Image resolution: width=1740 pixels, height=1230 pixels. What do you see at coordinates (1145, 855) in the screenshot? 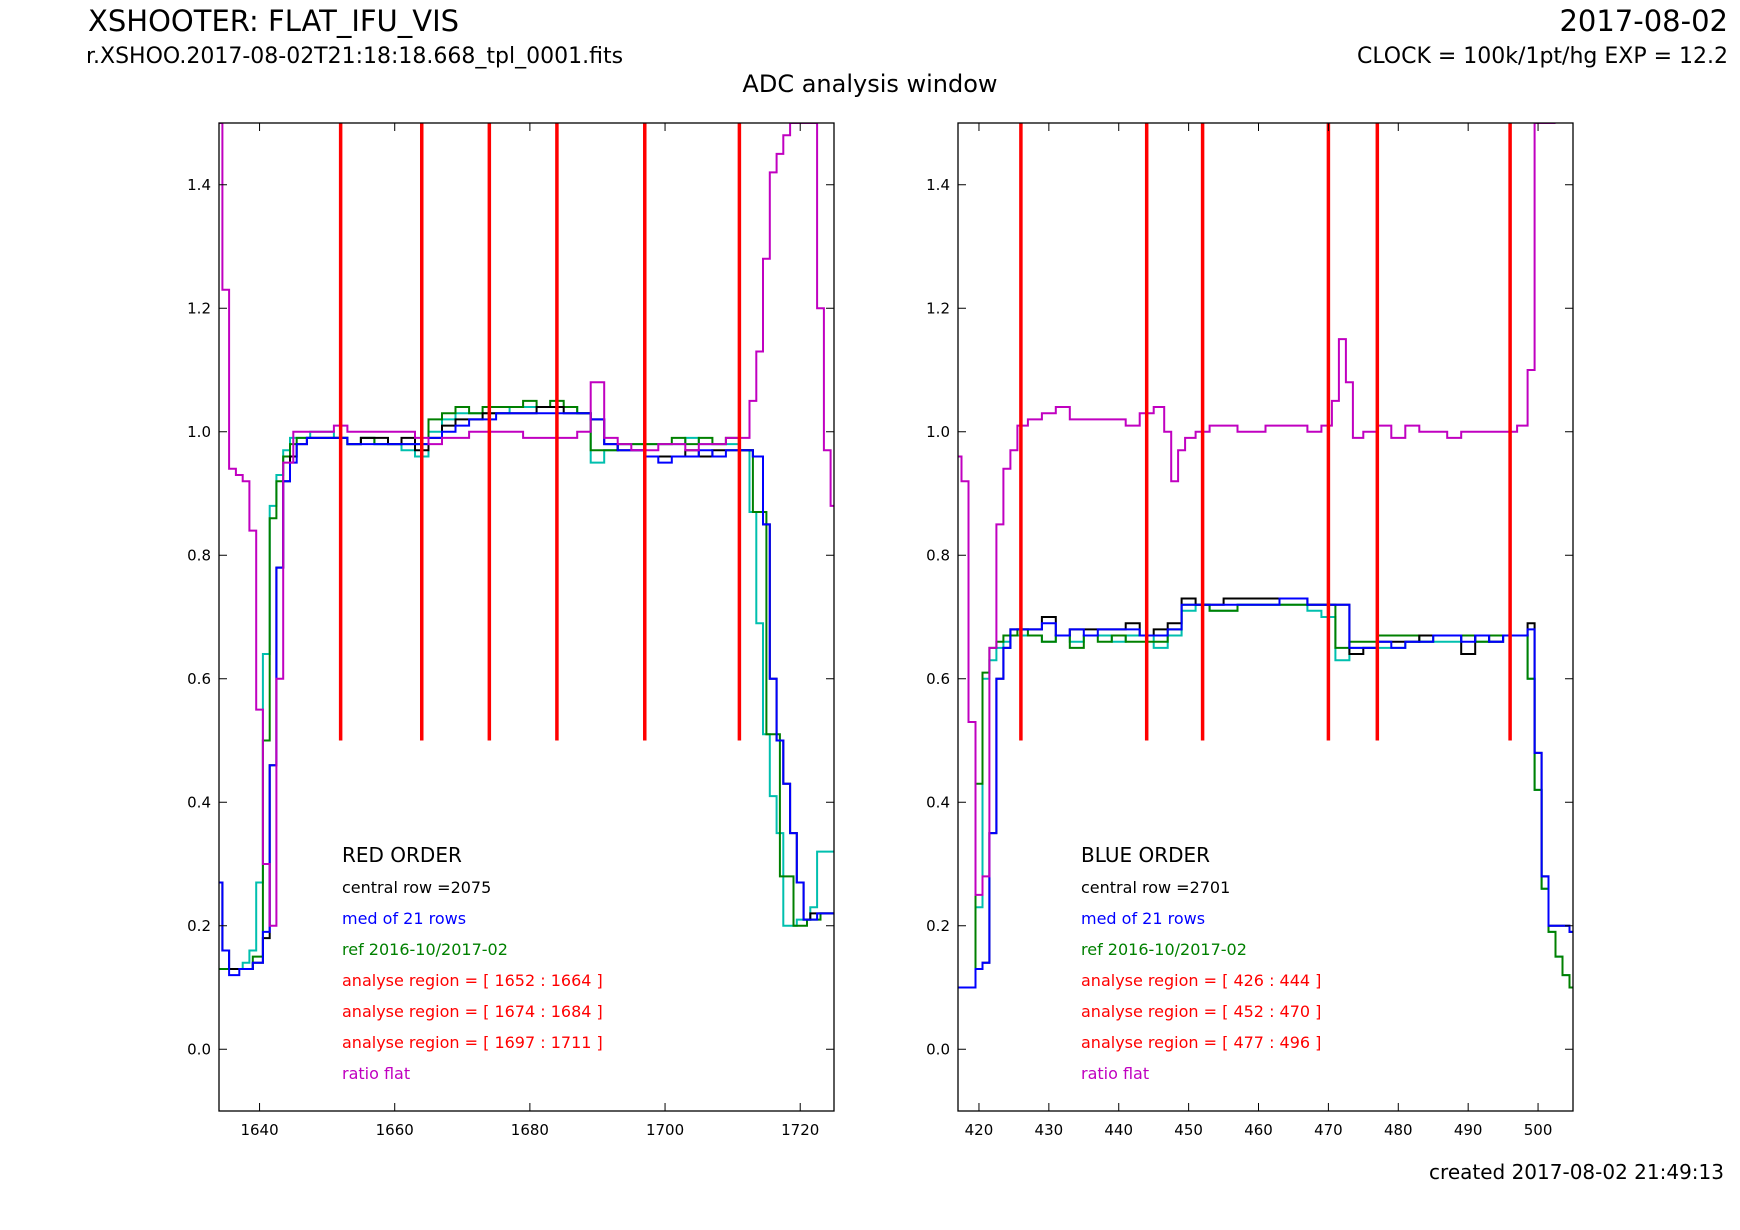
I see `panel-legend-title: BLUE ORDER` at bounding box center [1145, 855].